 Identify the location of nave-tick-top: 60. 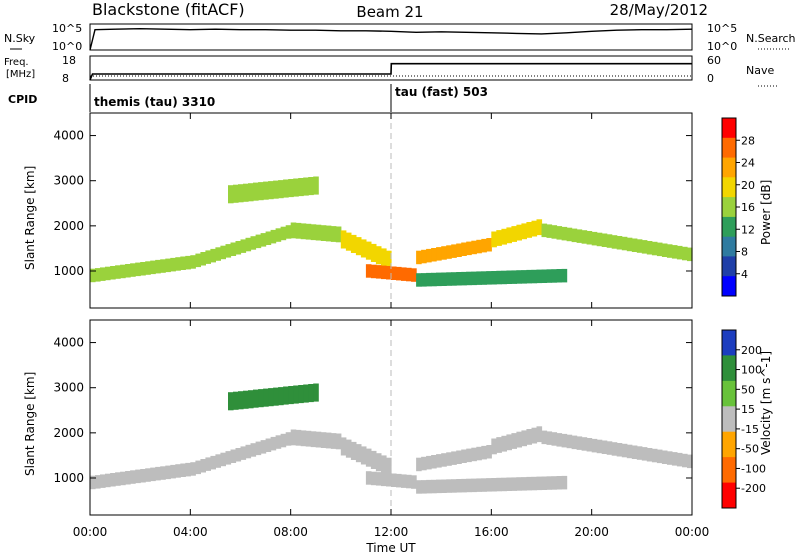
(714, 60).